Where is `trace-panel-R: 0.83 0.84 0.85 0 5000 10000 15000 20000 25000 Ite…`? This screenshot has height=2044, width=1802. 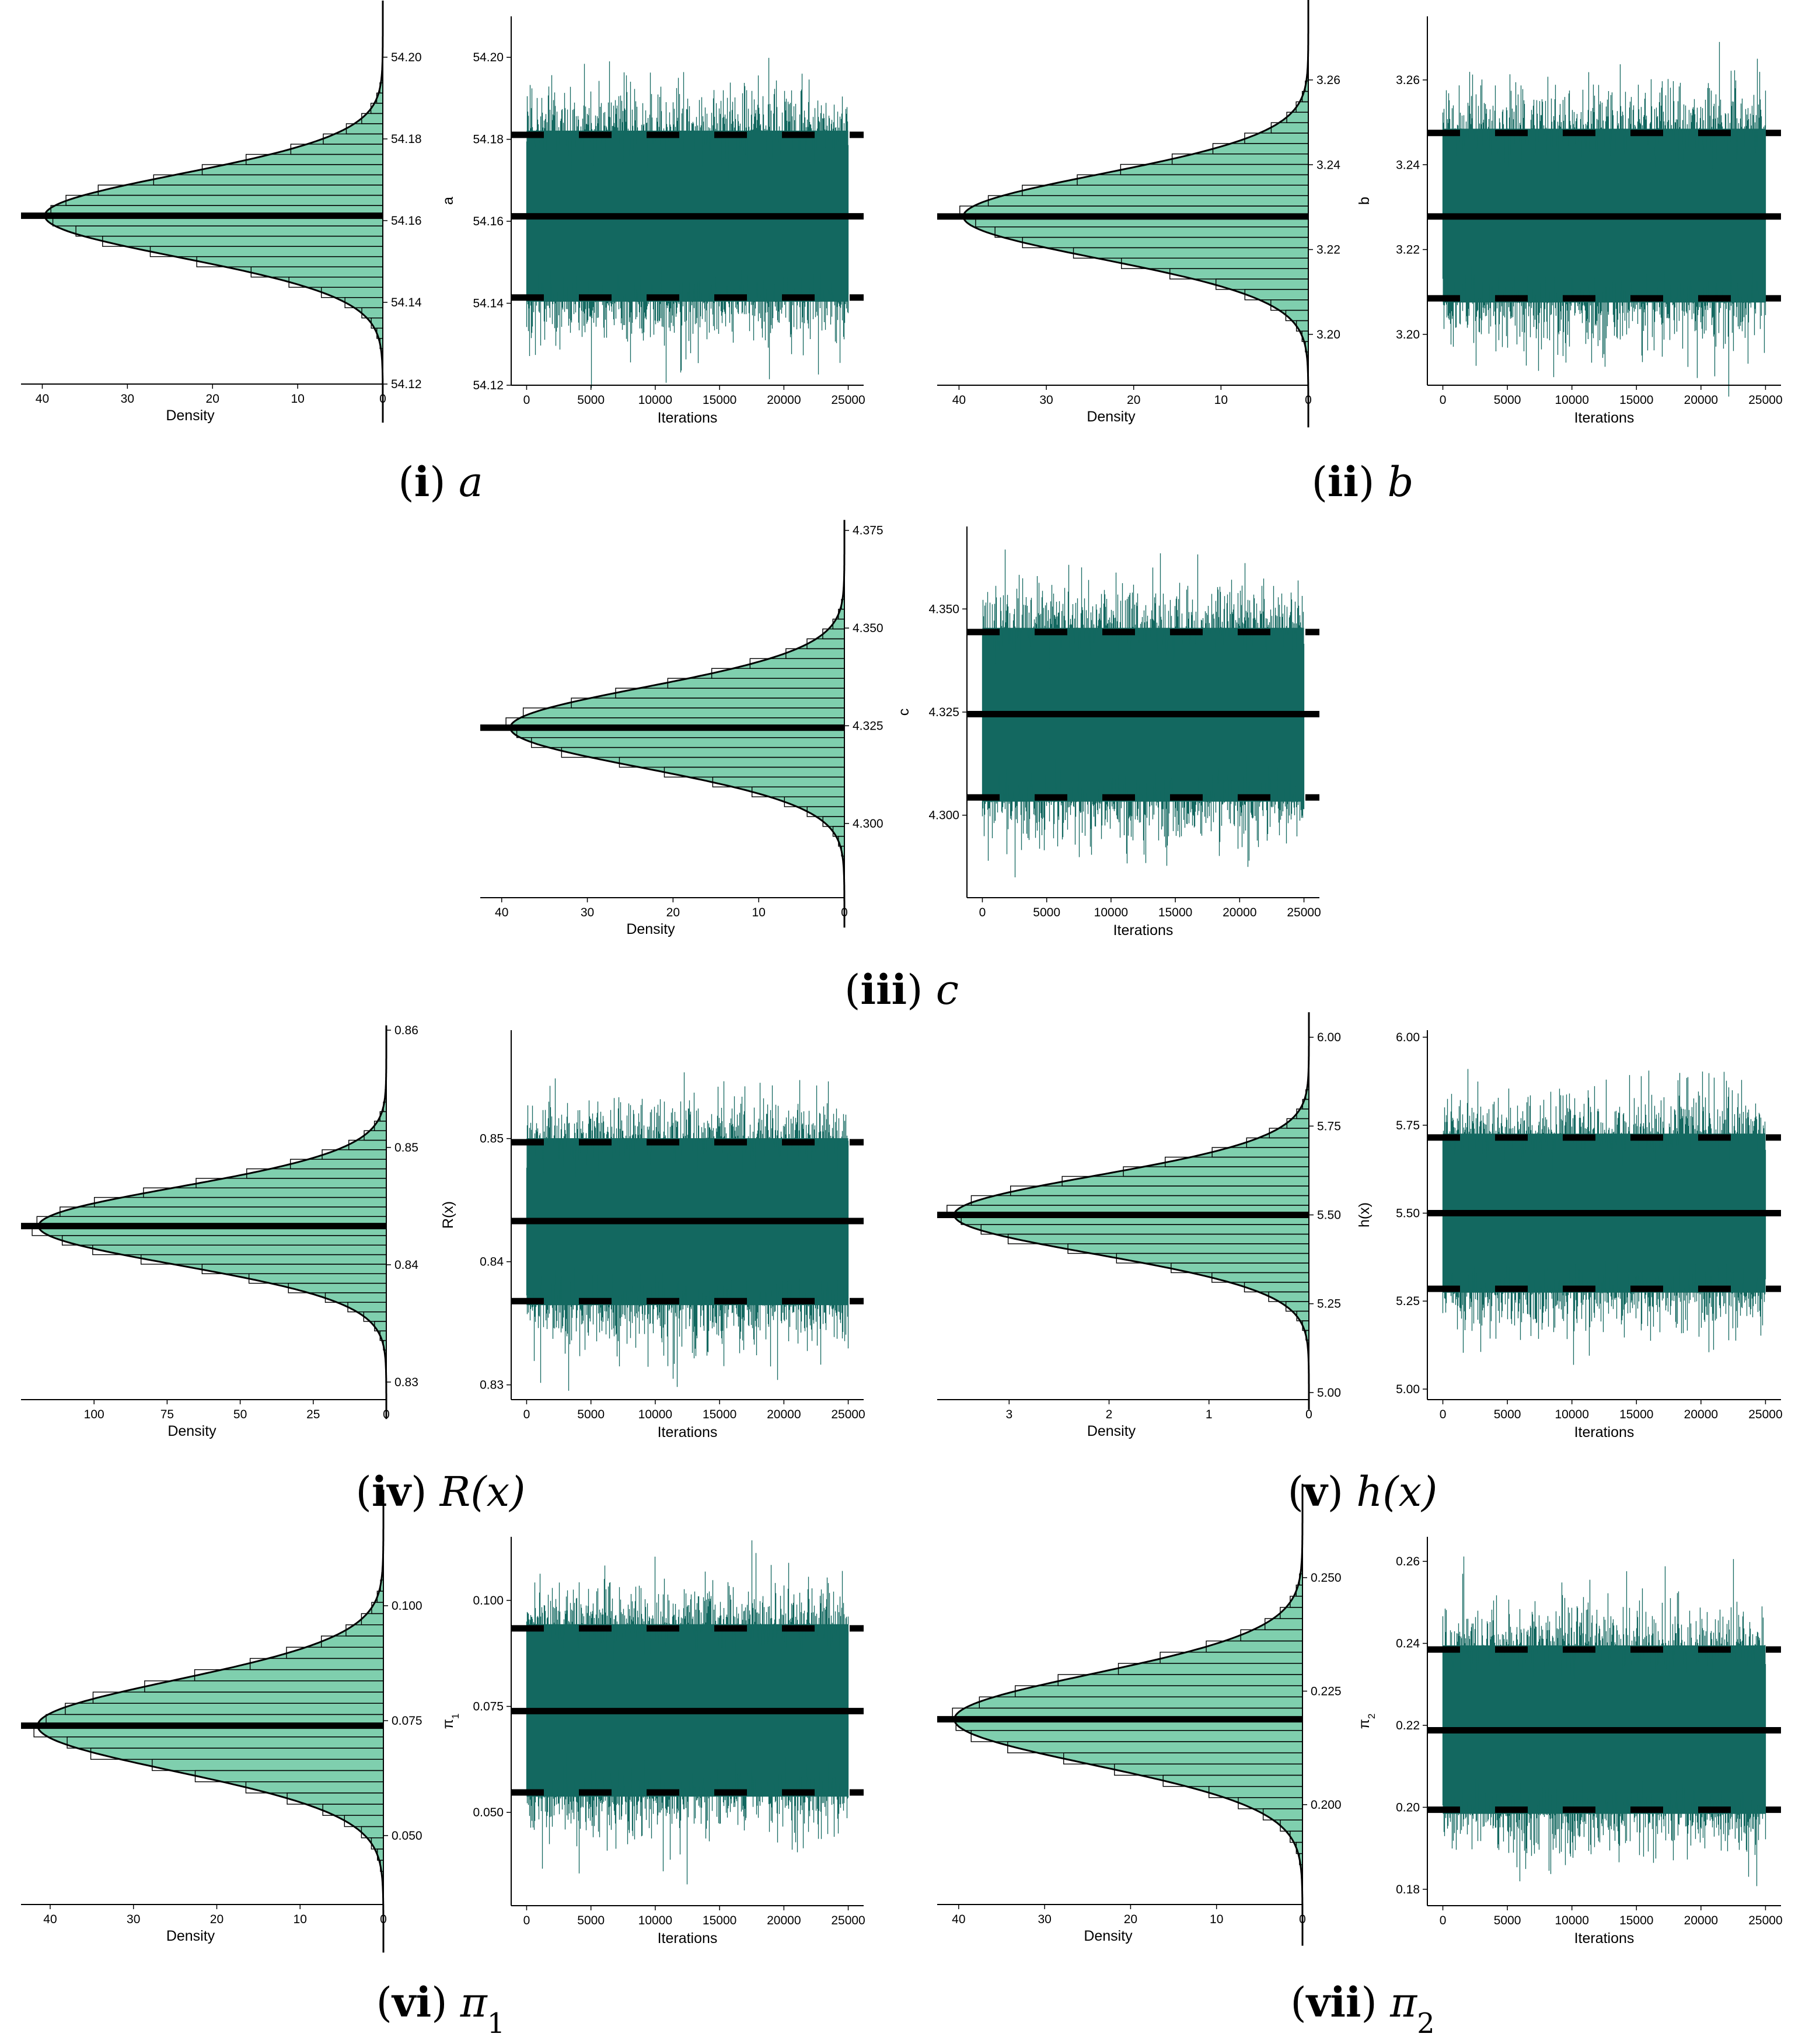
trace-panel-R: 0.83 0.84 0.85 0 5000 10000 15000 20000 25000 Ite… is located at coordinates (652, 1235).